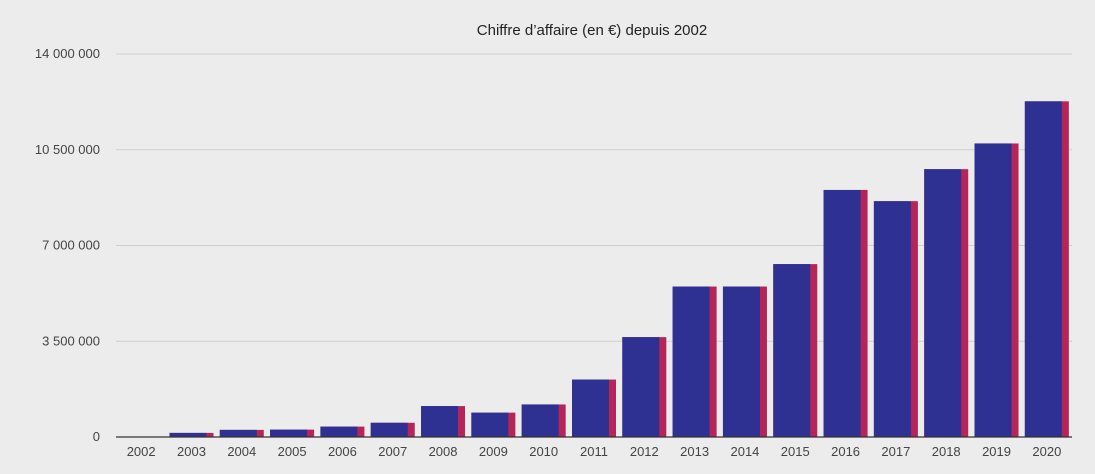 The width and height of the screenshot is (1095, 474). What do you see at coordinates (241, 451) in the screenshot?
I see `x-tick-label: 2004` at bounding box center [241, 451].